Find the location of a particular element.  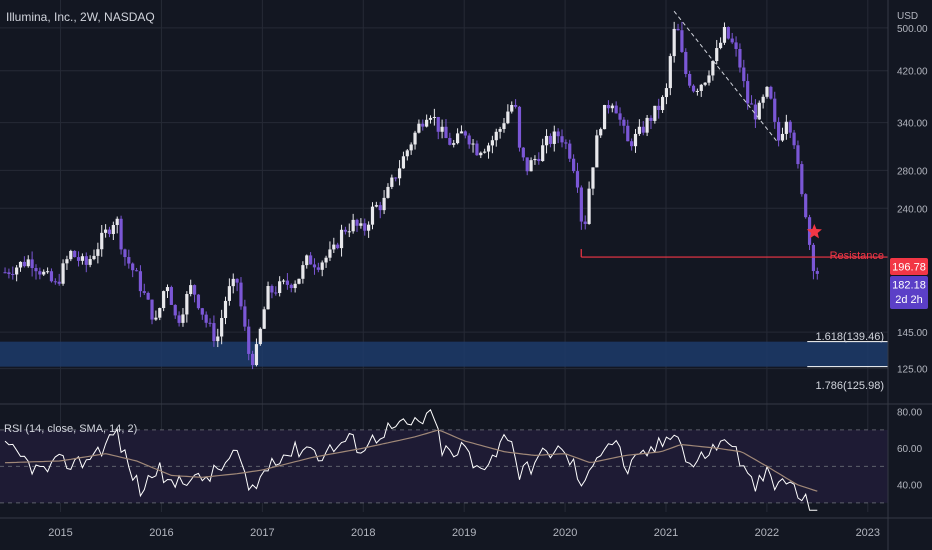

fib-lower-label: 1.786(125.98) is located at coordinates (850, 386).